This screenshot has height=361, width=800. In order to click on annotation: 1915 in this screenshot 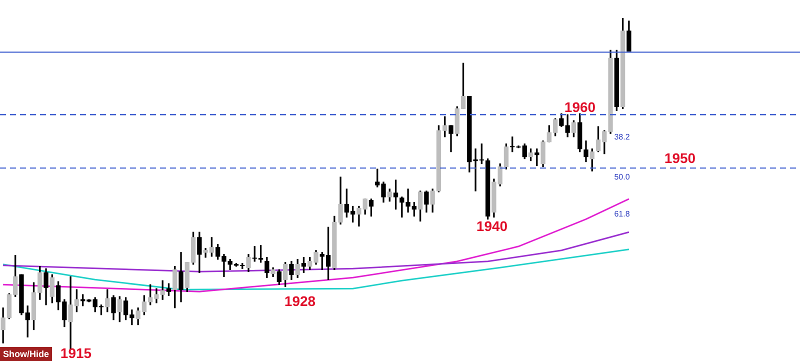, I will do `click(76, 353)`.